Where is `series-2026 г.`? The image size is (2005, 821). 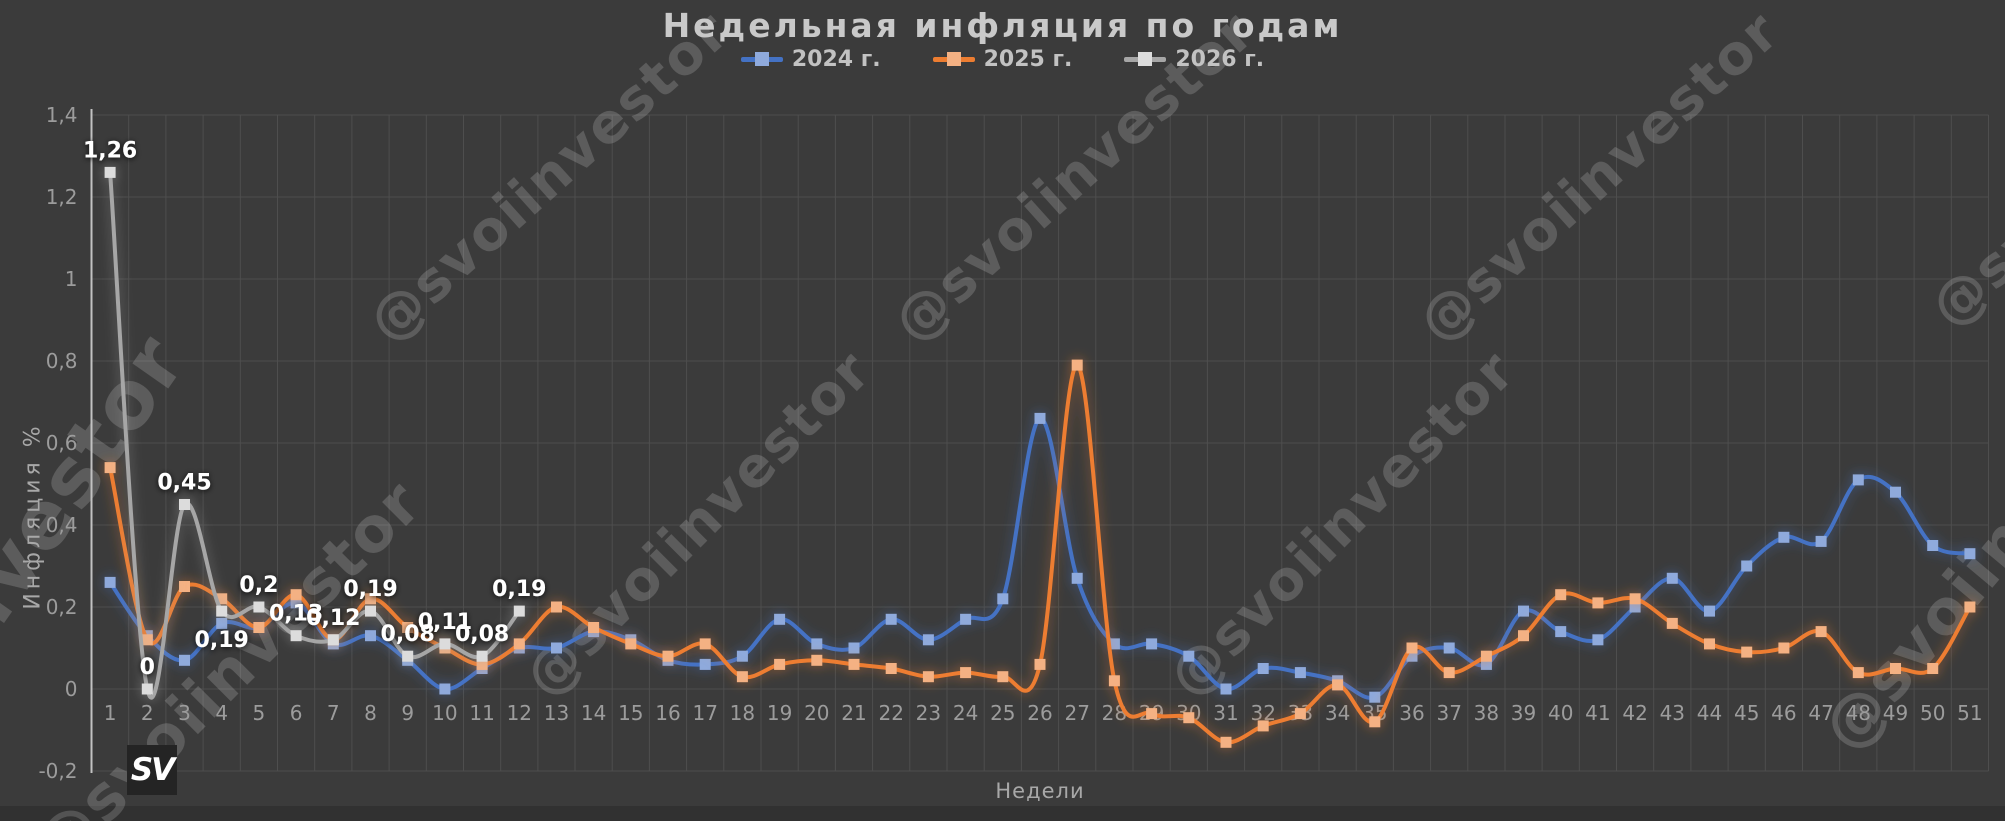 series-2026 г. is located at coordinates (314, 433).